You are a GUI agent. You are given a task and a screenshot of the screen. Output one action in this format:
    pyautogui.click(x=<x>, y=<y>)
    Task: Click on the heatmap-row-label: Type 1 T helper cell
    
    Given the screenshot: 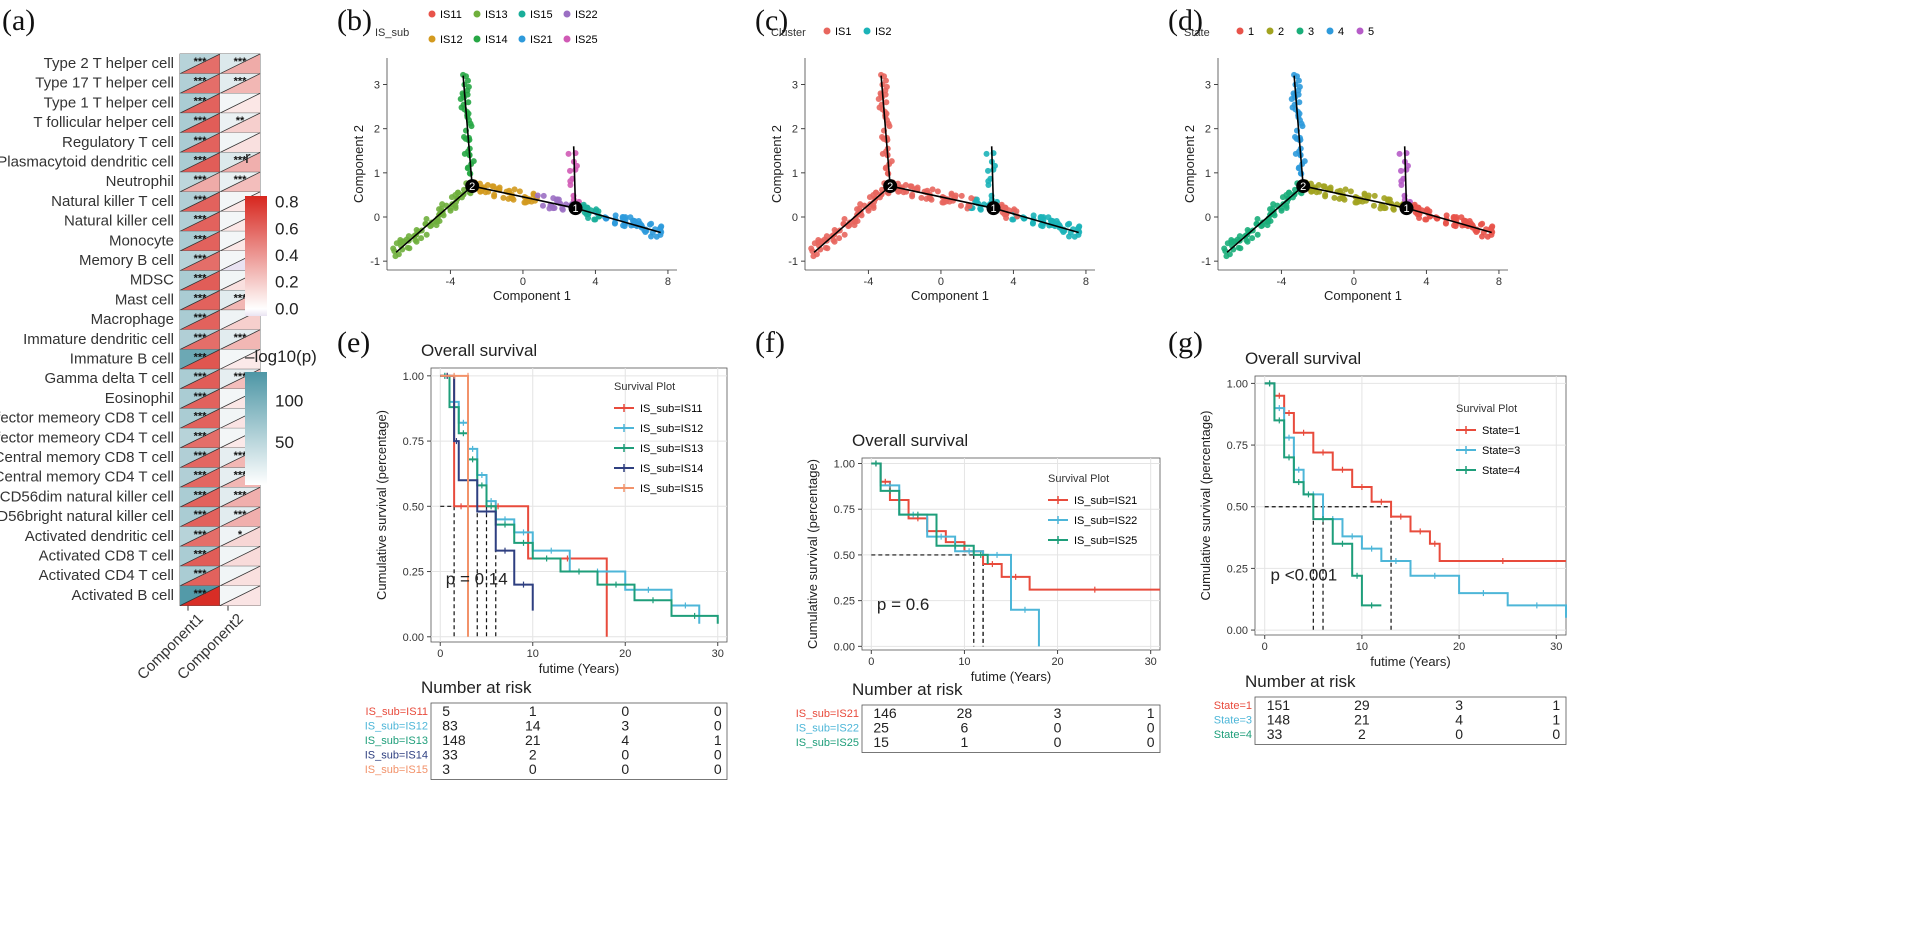 What is the action you would take?
    pyautogui.click(x=109, y=102)
    